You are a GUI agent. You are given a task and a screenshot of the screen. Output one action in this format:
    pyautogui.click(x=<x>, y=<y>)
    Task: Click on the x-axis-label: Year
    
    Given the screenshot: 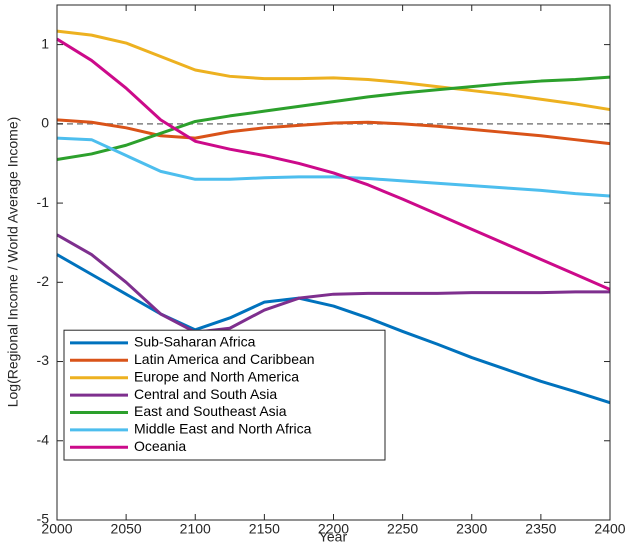 What is the action you would take?
    pyautogui.click(x=333, y=537)
    